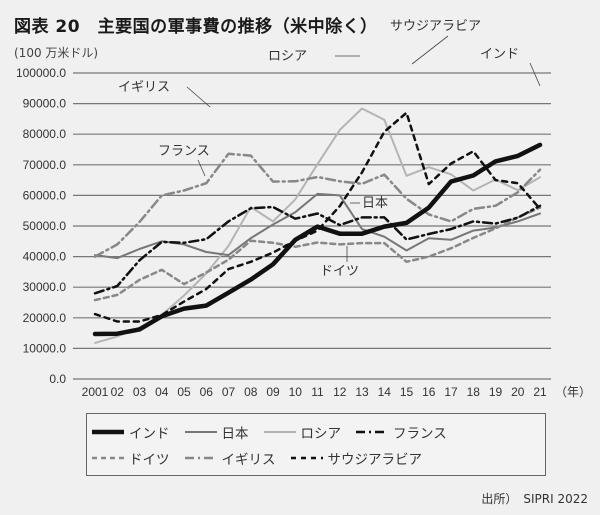  Describe the element at coordinates (45, 165) in the screenshot. I see `y-tick-label: 70000.0` at that location.